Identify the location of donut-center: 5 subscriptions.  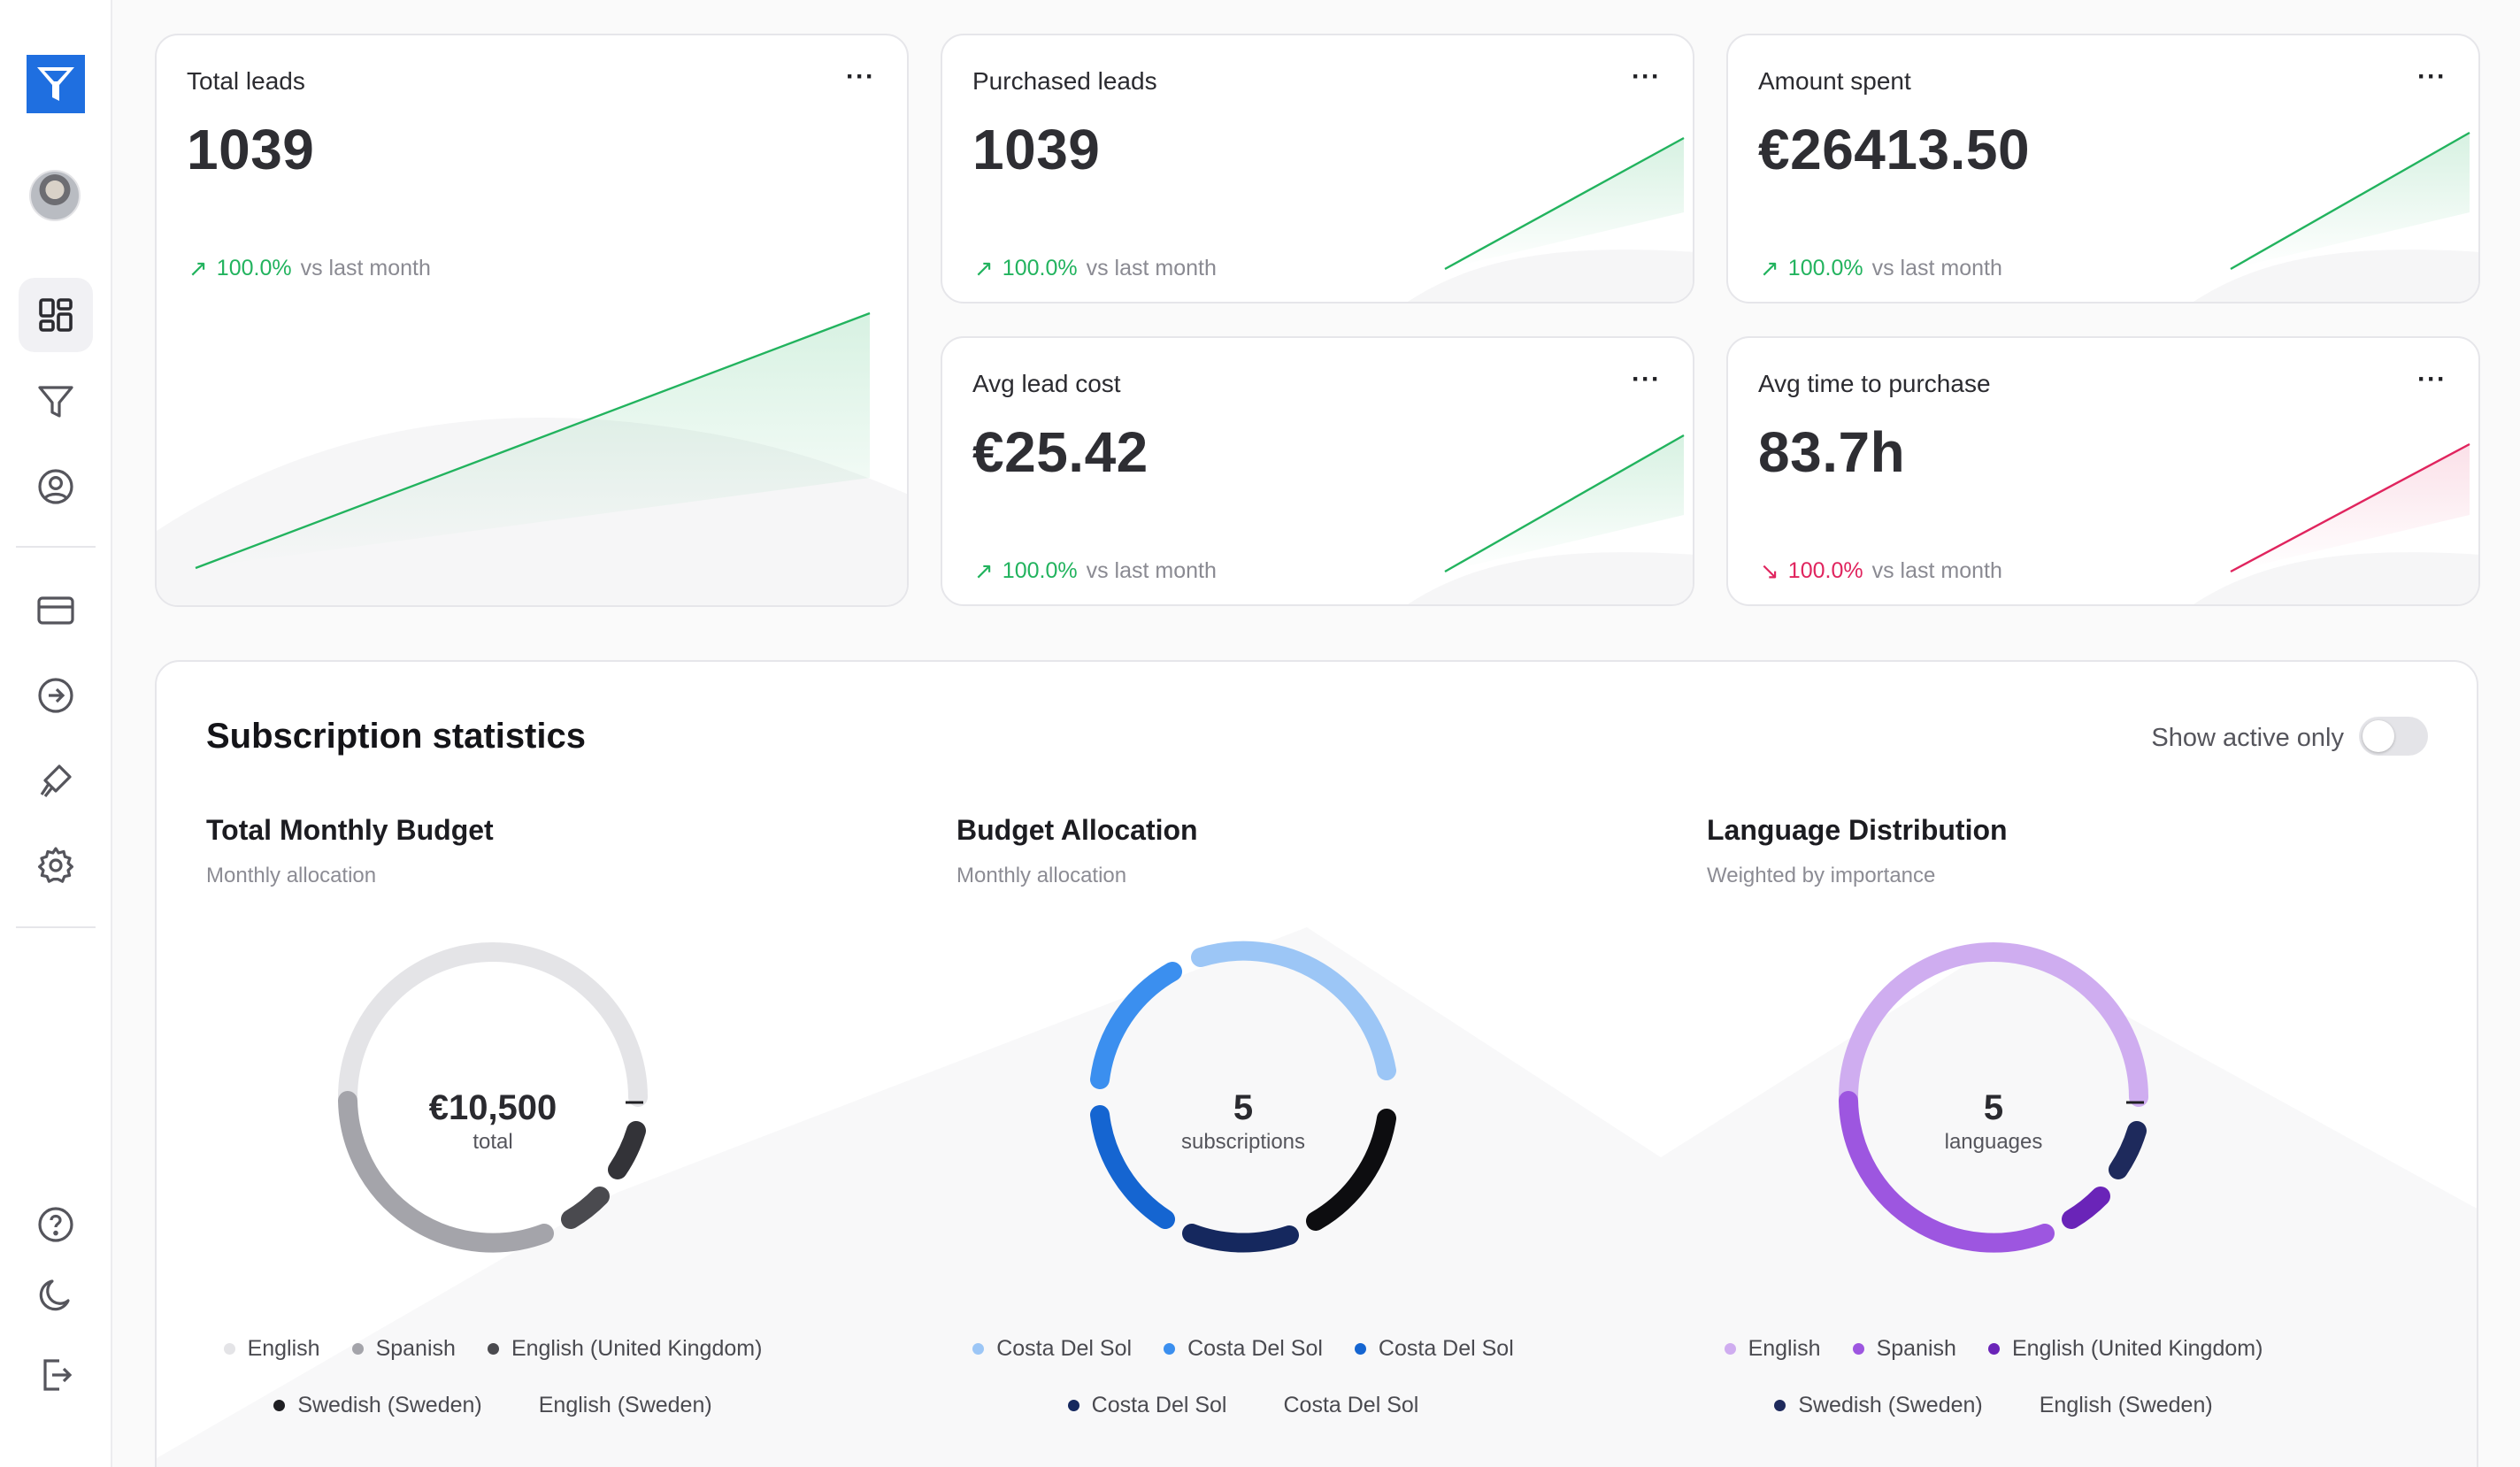
(1243, 1121).